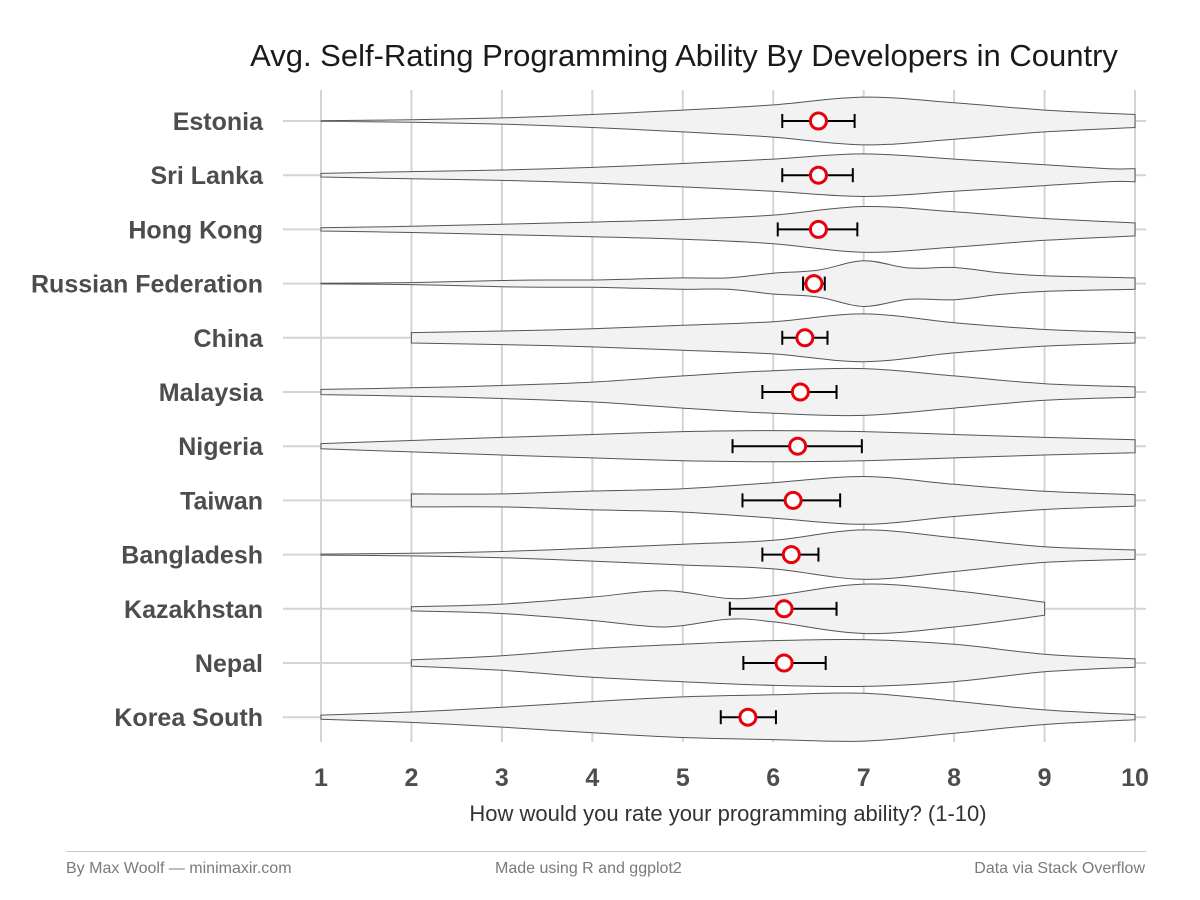  I want to click on violin-estonia, so click(728, 121).